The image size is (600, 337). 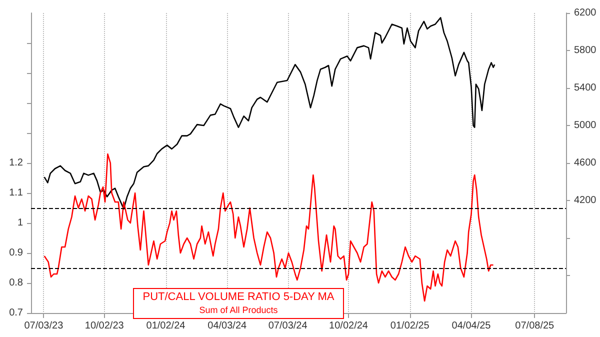 What do you see at coordinates (348, 326) in the screenshot?
I see `x-tick-label: 10/02/24` at bounding box center [348, 326].